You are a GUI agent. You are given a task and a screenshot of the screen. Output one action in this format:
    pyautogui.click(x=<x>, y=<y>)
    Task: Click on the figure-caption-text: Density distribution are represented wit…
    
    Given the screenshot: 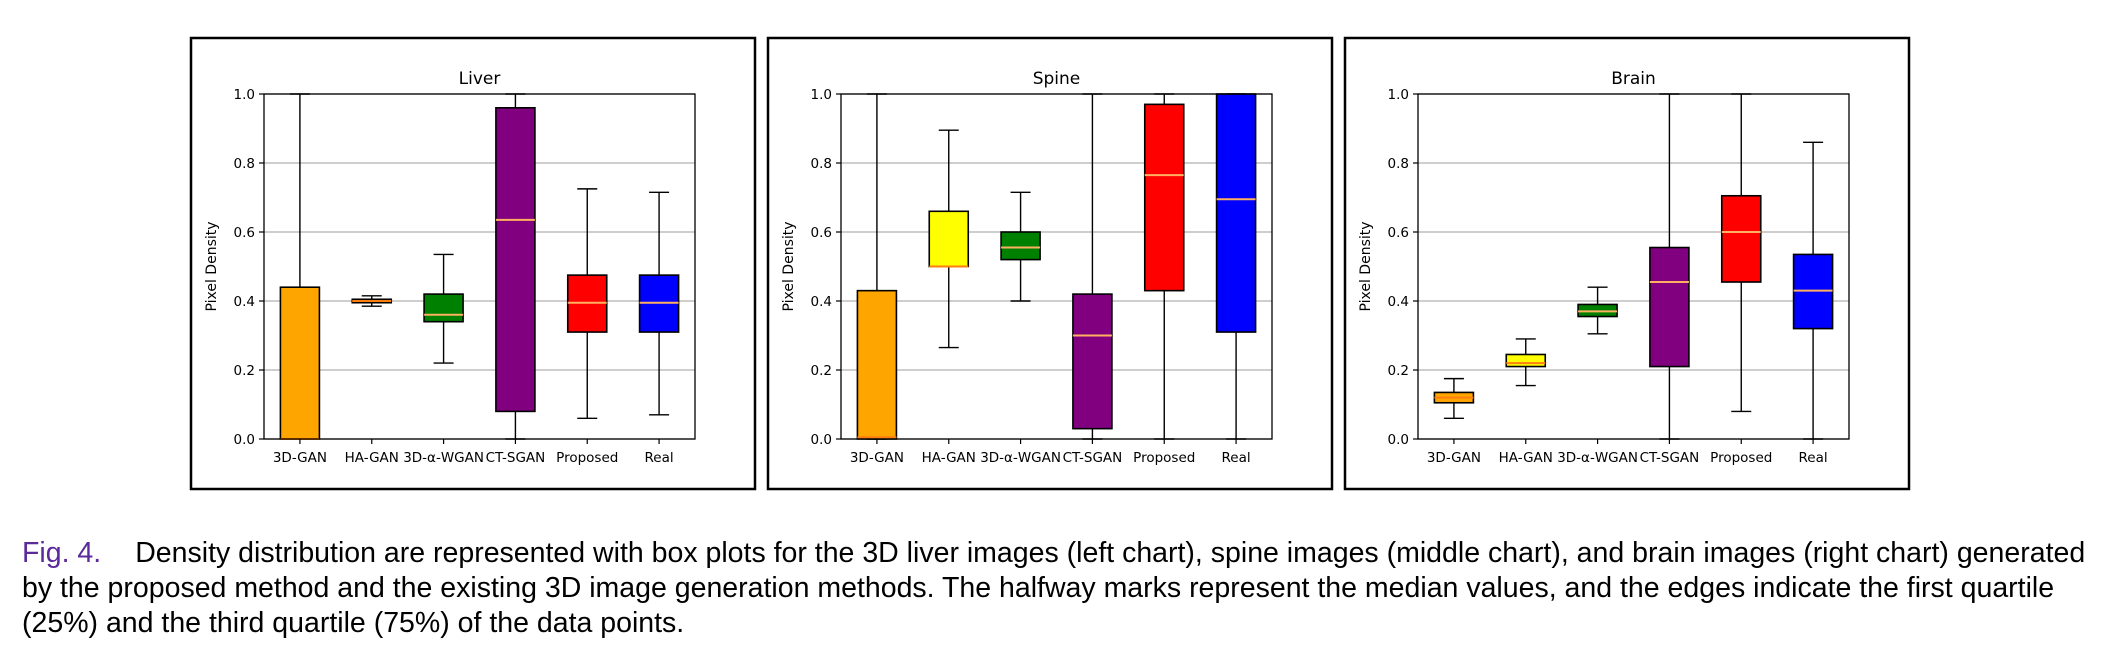 What is the action you would take?
    pyautogui.click(x=1054, y=588)
    